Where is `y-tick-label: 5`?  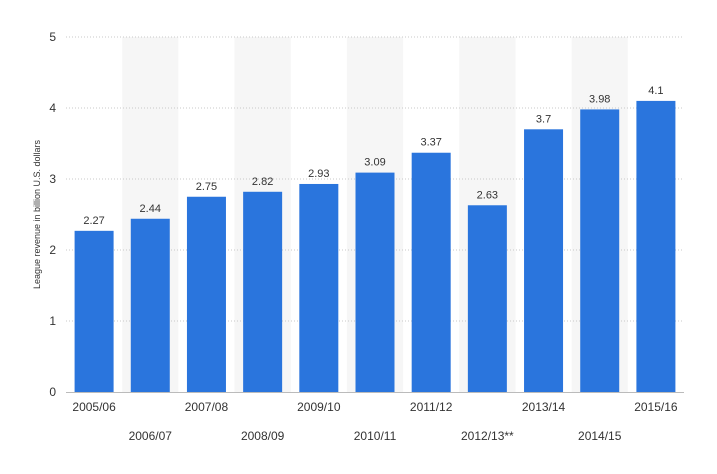
y-tick-label: 5 is located at coordinates (52, 37).